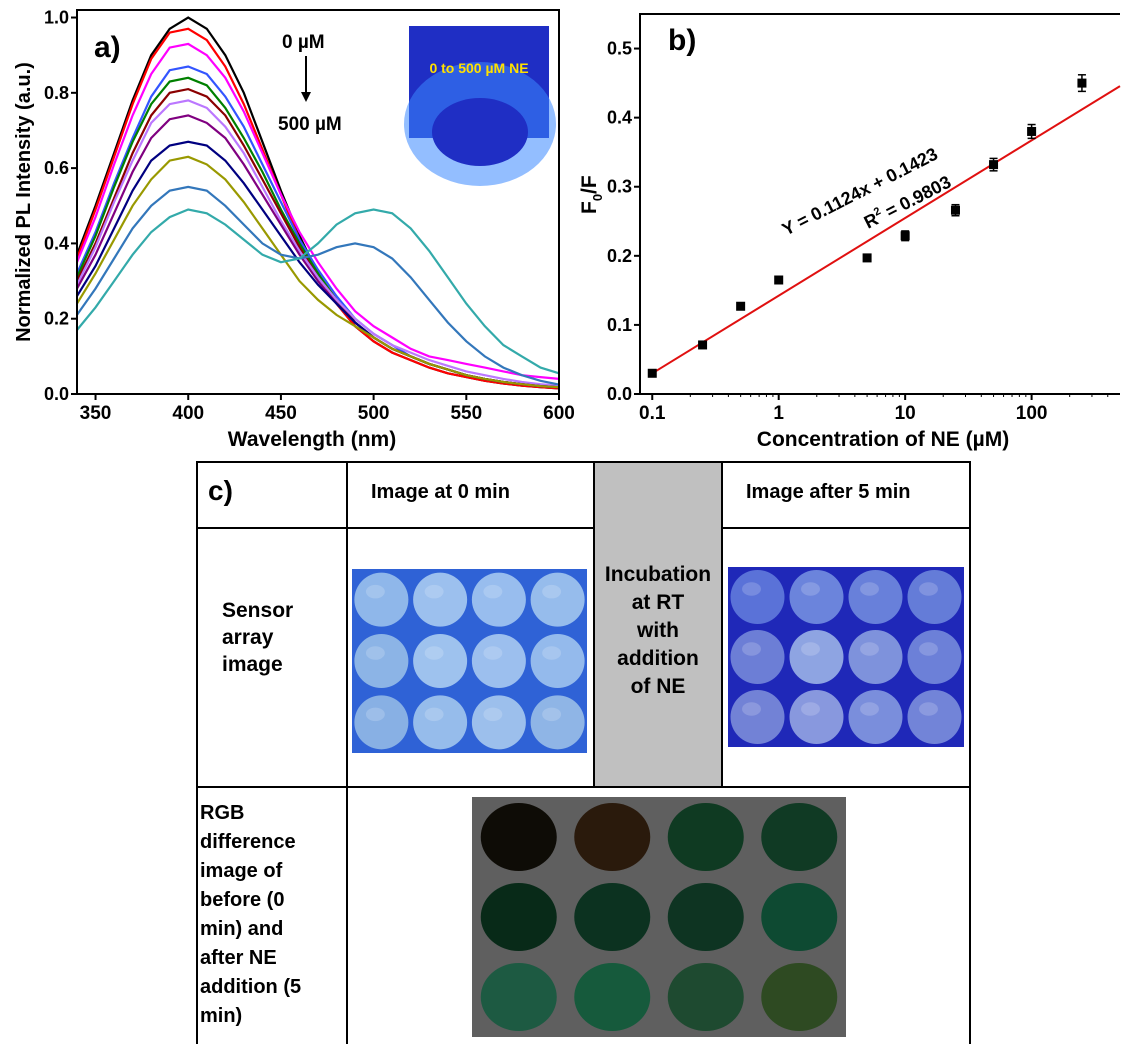 Image resolution: width=1121 pixels, height=1044 pixels. Describe the element at coordinates (56, 319) in the screenshot. I see `y-tick-label: 0.2` at that location.